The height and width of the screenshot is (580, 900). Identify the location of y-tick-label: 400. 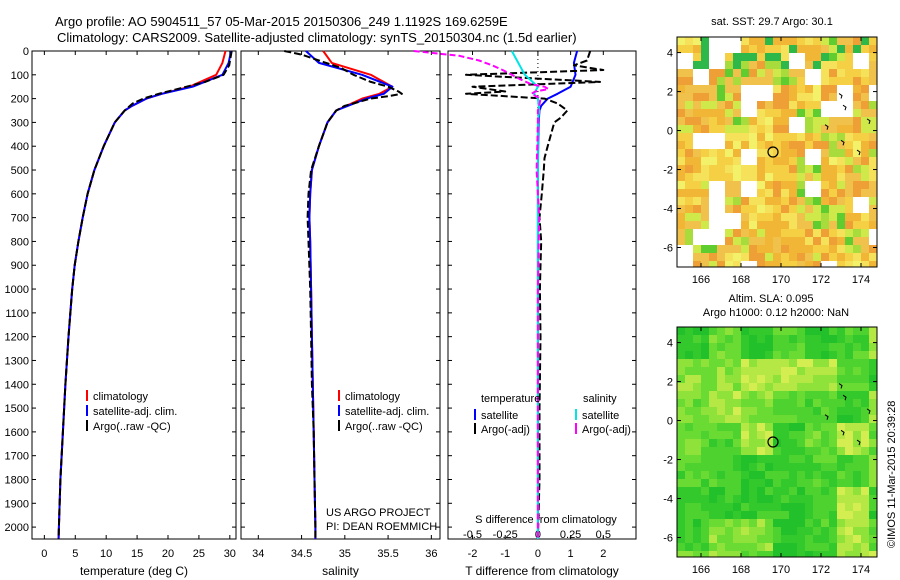
(20, 147).